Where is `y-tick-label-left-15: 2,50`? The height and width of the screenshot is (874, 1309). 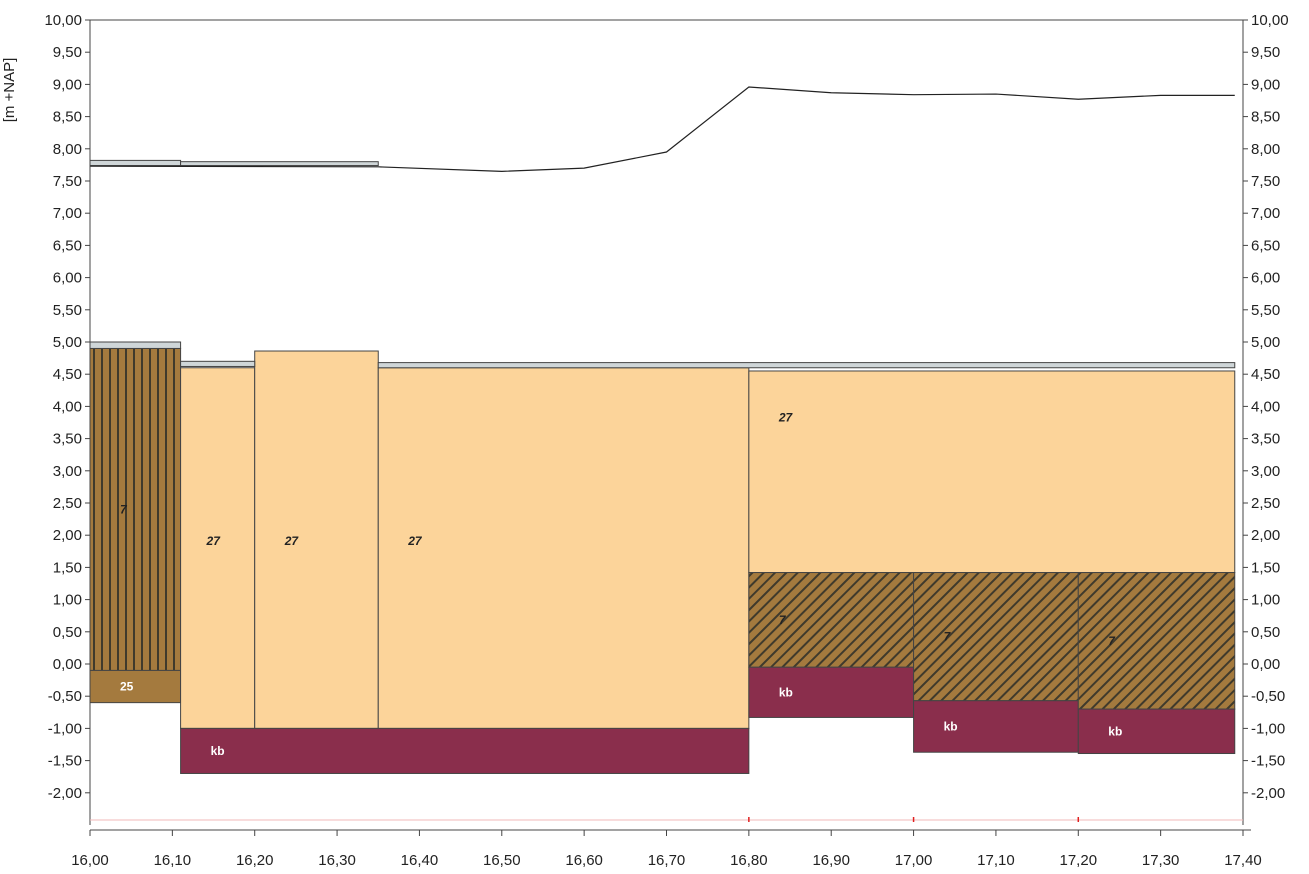 y-tick-label-left-15: 2,50 is located at coordinates (67, 503).